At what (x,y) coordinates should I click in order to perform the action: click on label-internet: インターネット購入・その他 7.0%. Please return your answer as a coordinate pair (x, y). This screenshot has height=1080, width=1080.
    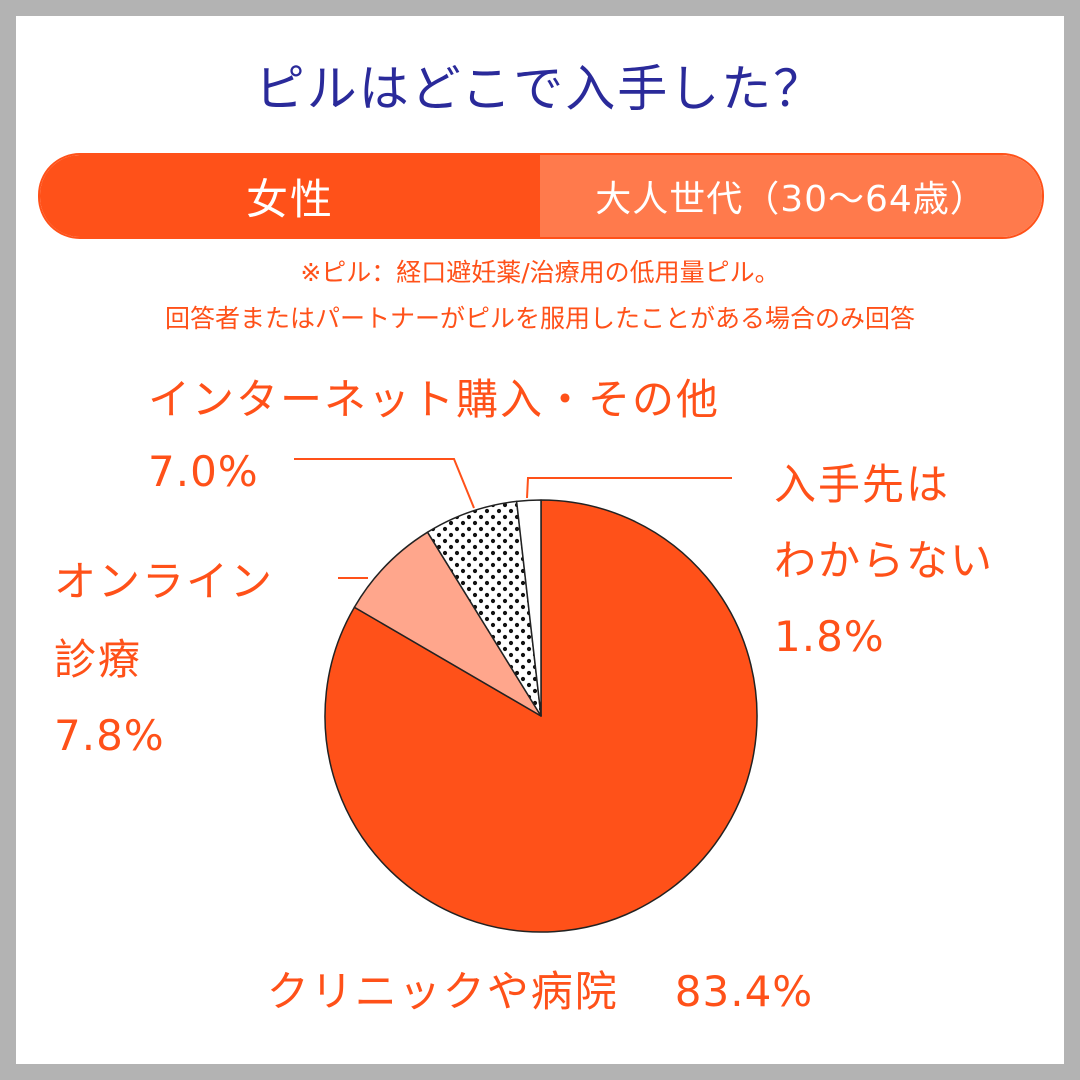
    Looking at the image, I should click on (434, 436).